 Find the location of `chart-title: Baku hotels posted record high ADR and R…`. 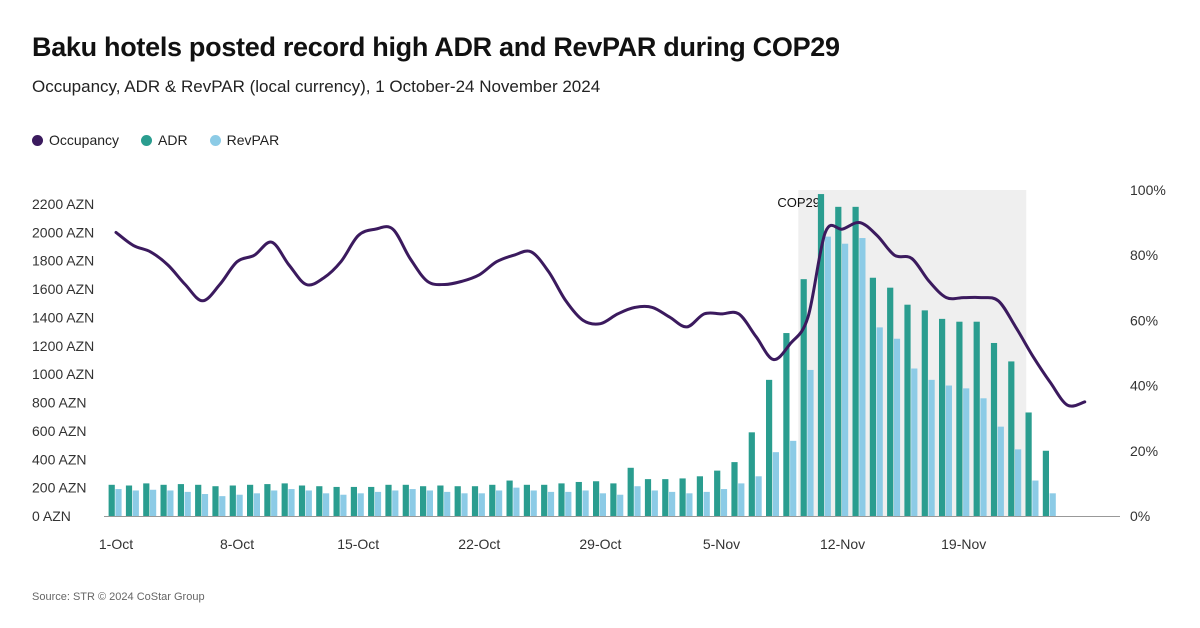

chart-title: Baku hotels posted record high ADR and R… is located at coordinates (436, 47).